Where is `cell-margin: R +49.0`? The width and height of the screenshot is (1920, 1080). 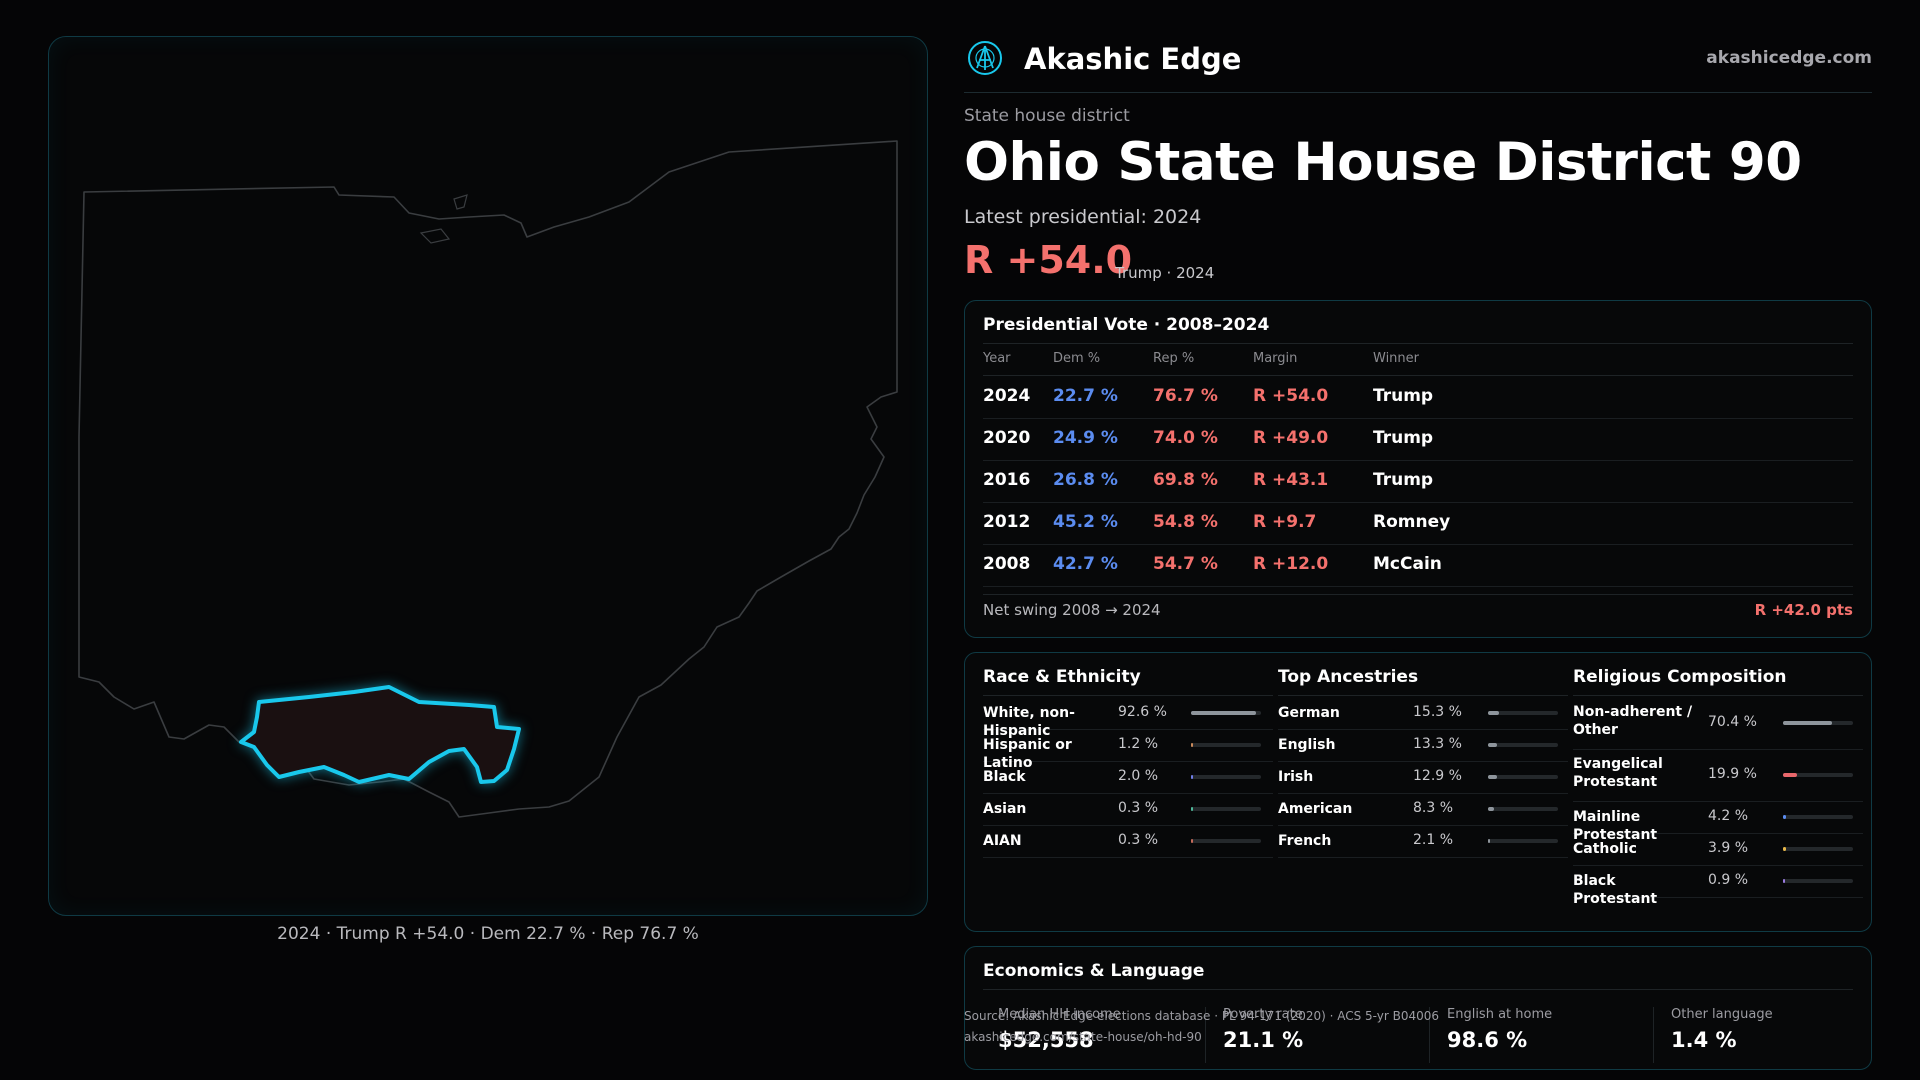
cell-margin: R +49.0 is located at coordinates (1291, 438).